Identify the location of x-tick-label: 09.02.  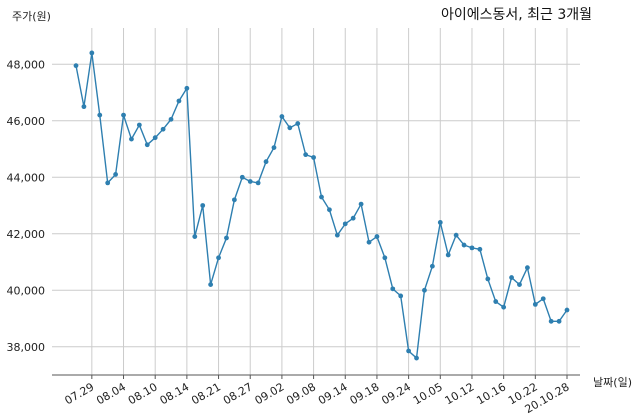
(270, 393).